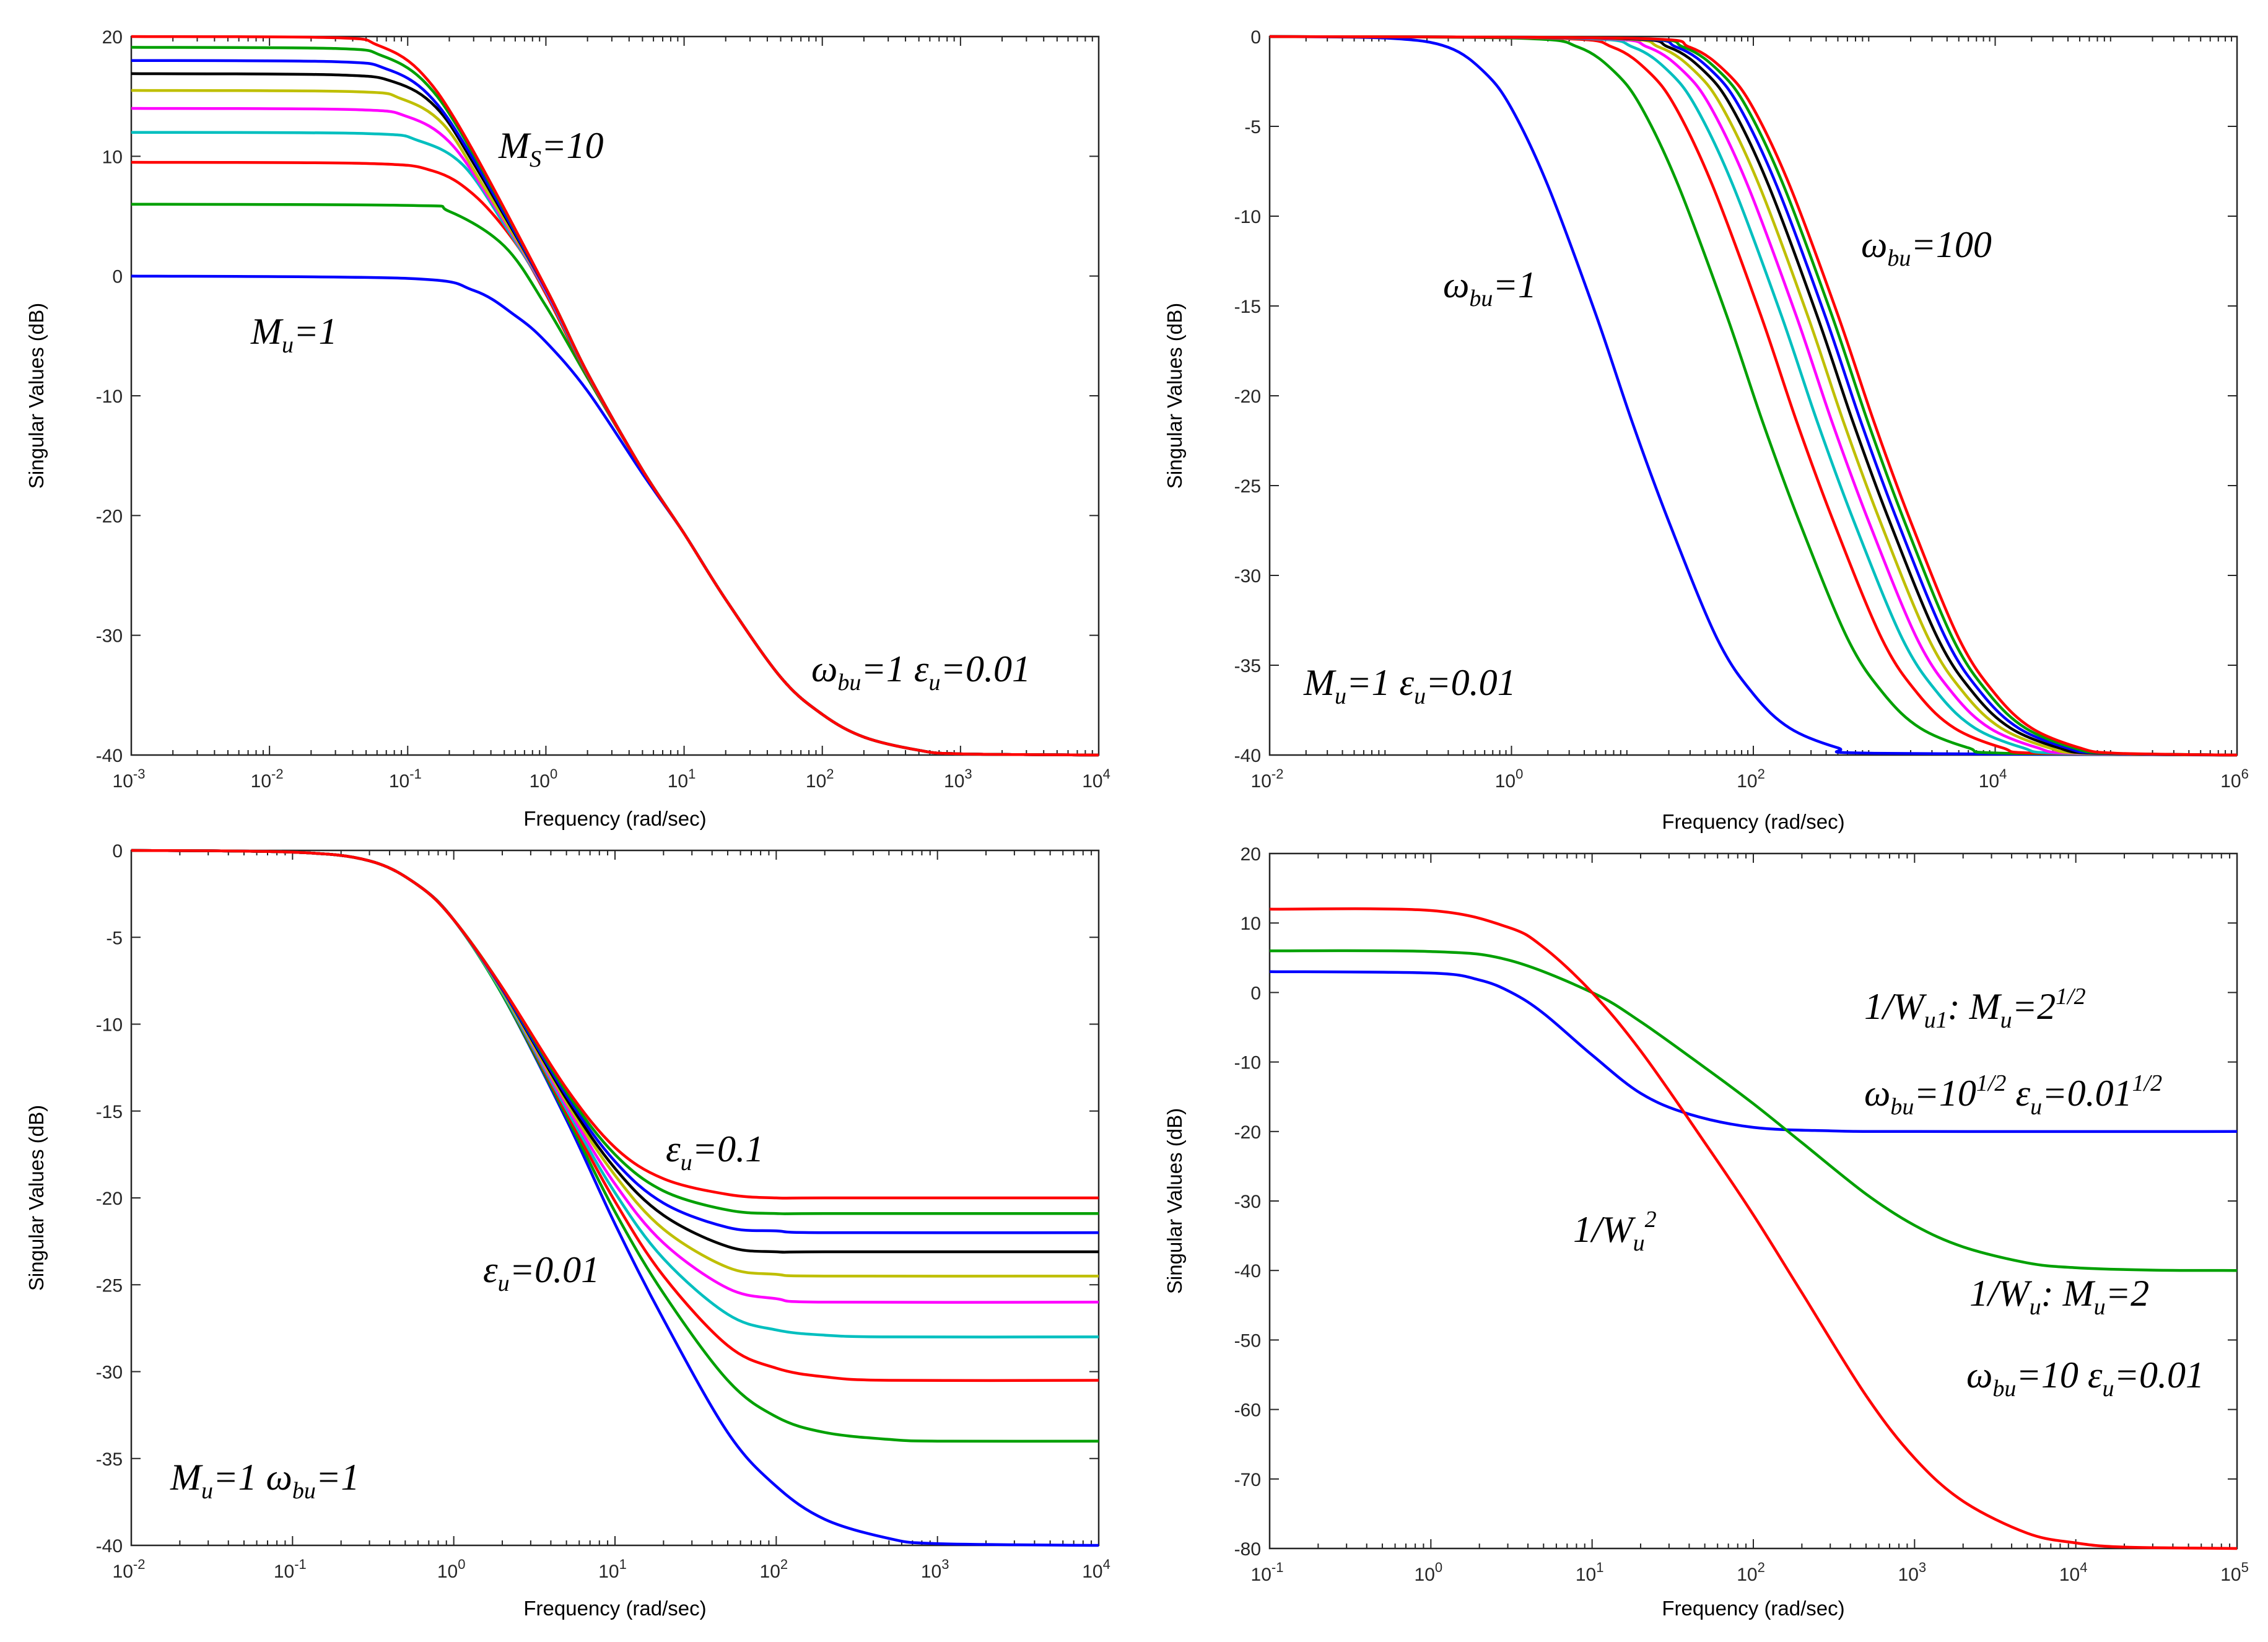 The height and width of the screenshot is (1642, 2268). I want to click on y-tick-label: -60, so click(1247, 1410).